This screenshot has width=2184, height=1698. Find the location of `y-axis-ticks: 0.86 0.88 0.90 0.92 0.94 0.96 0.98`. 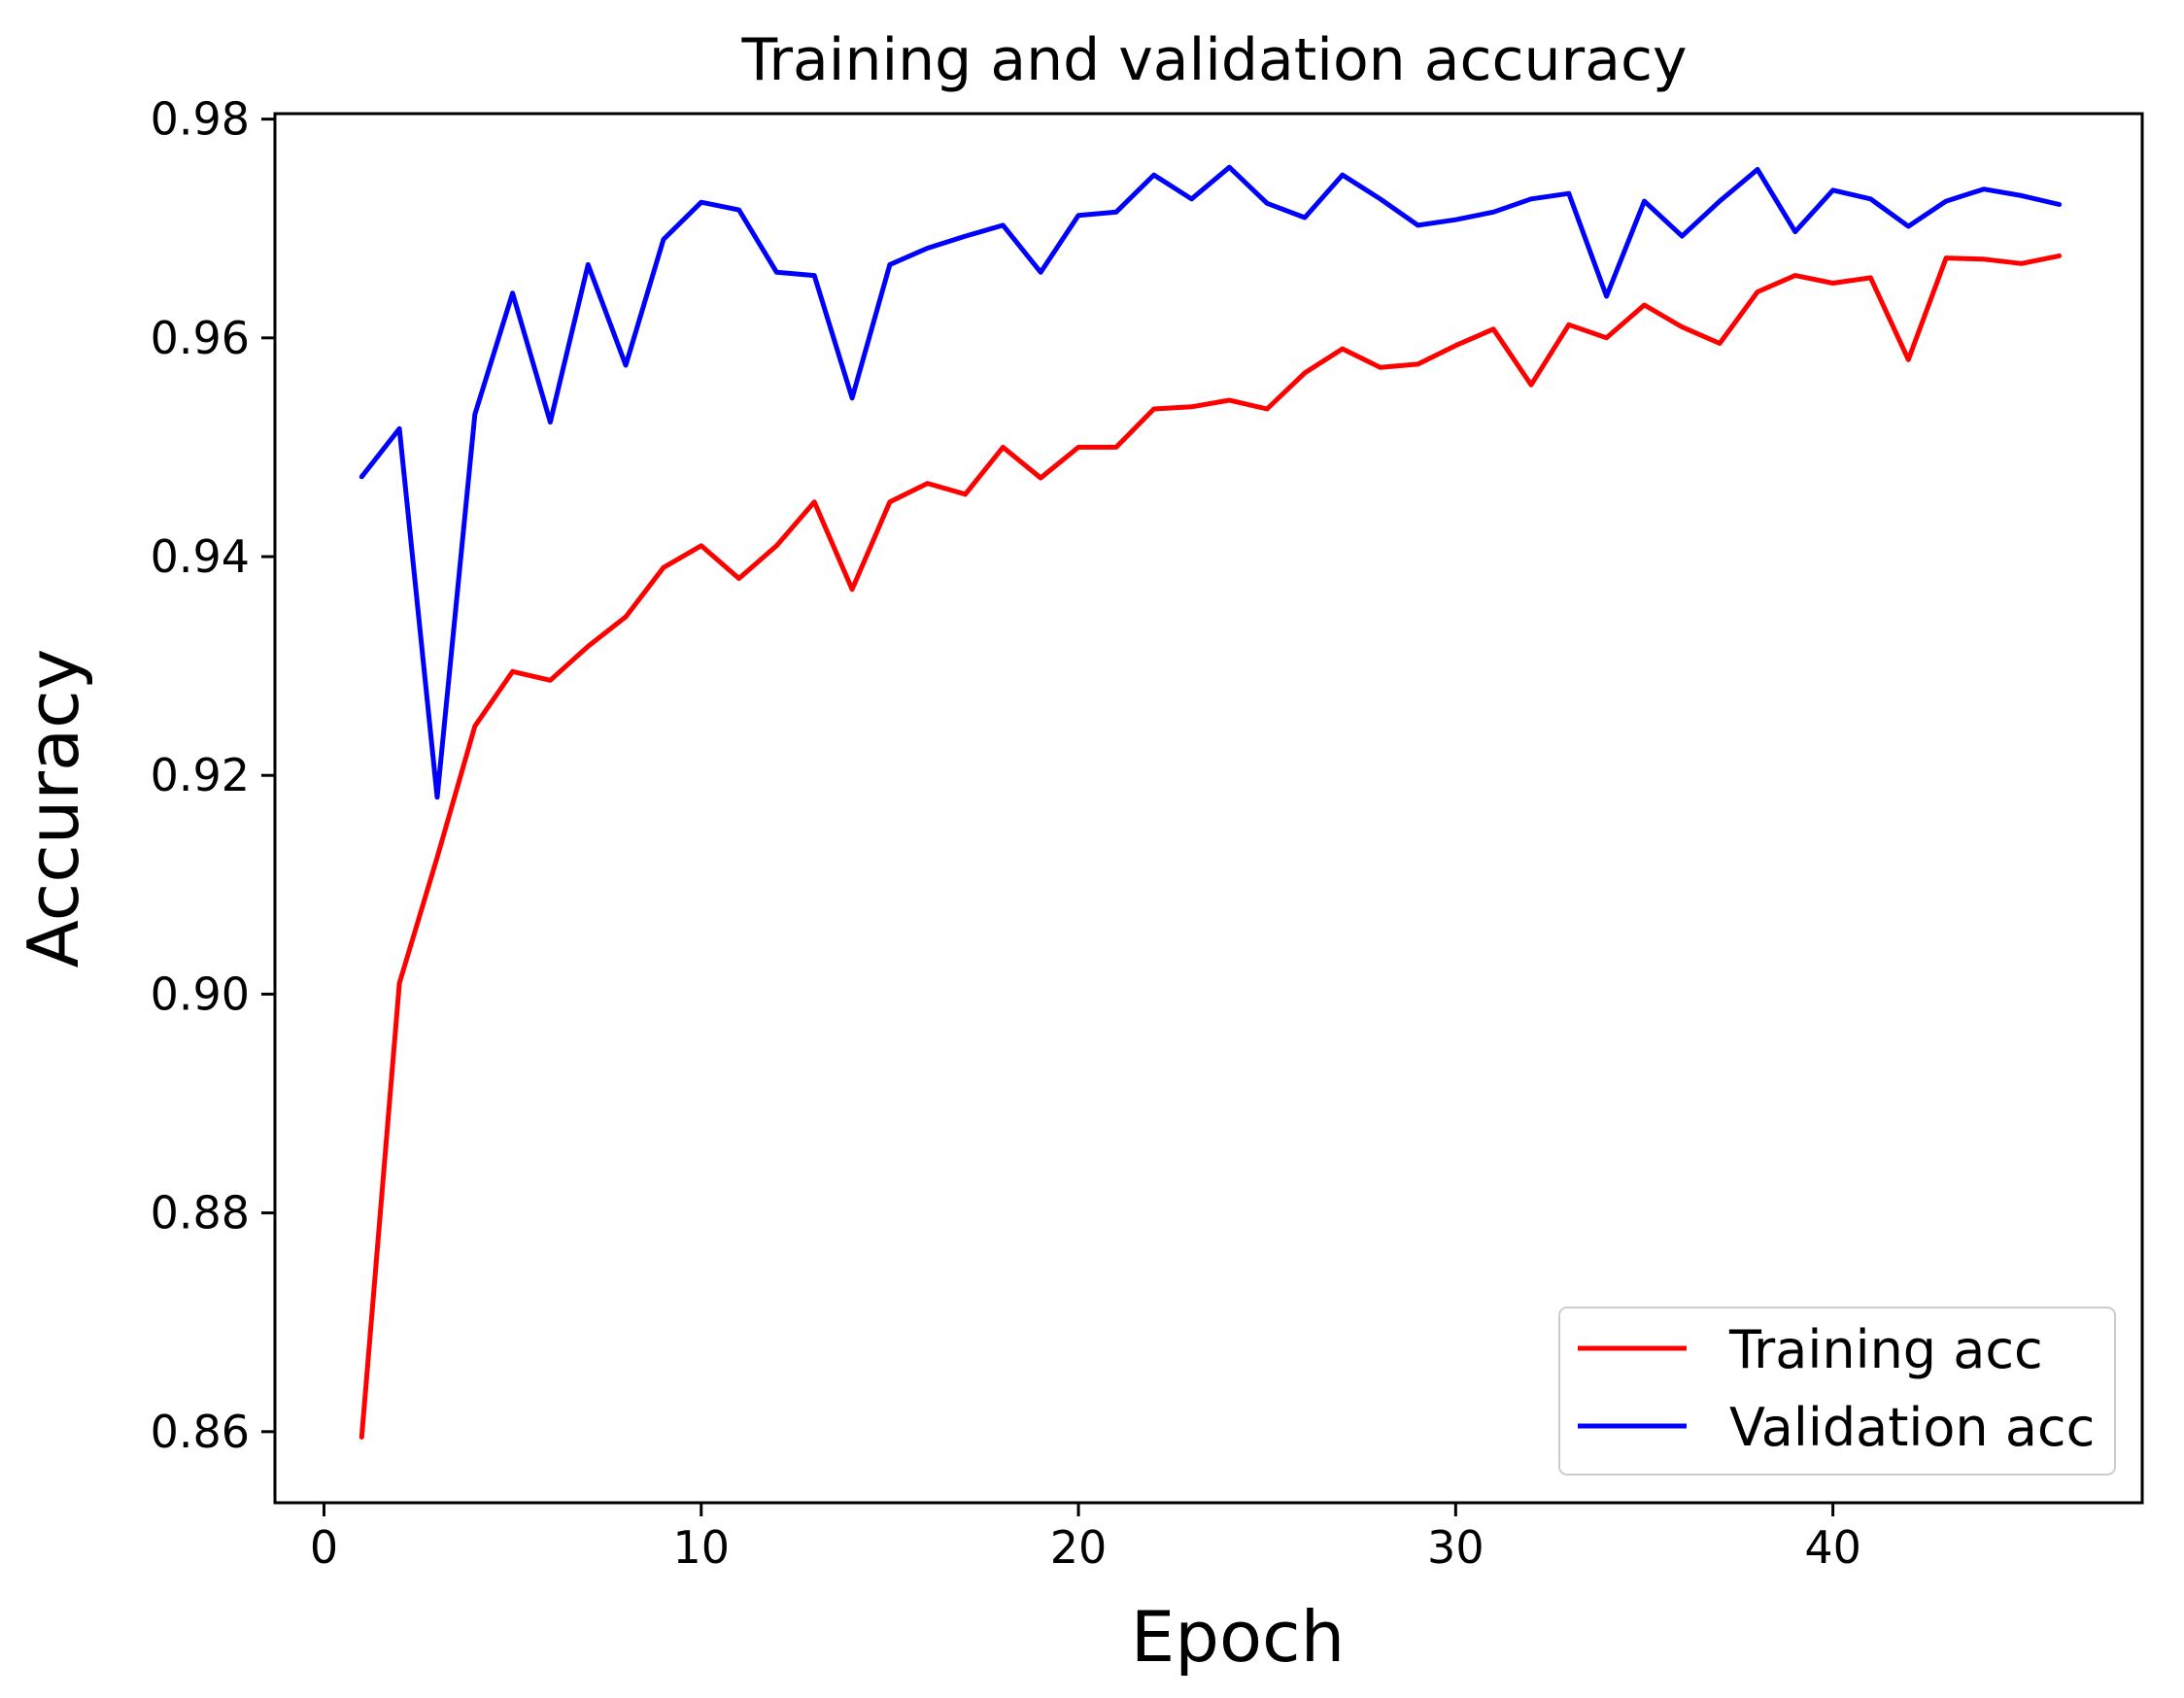

y-axis-ticks: 0.86 0.88 0.90 0.92 0.94 0.96 0.98 is located at coordinates (213, 775).